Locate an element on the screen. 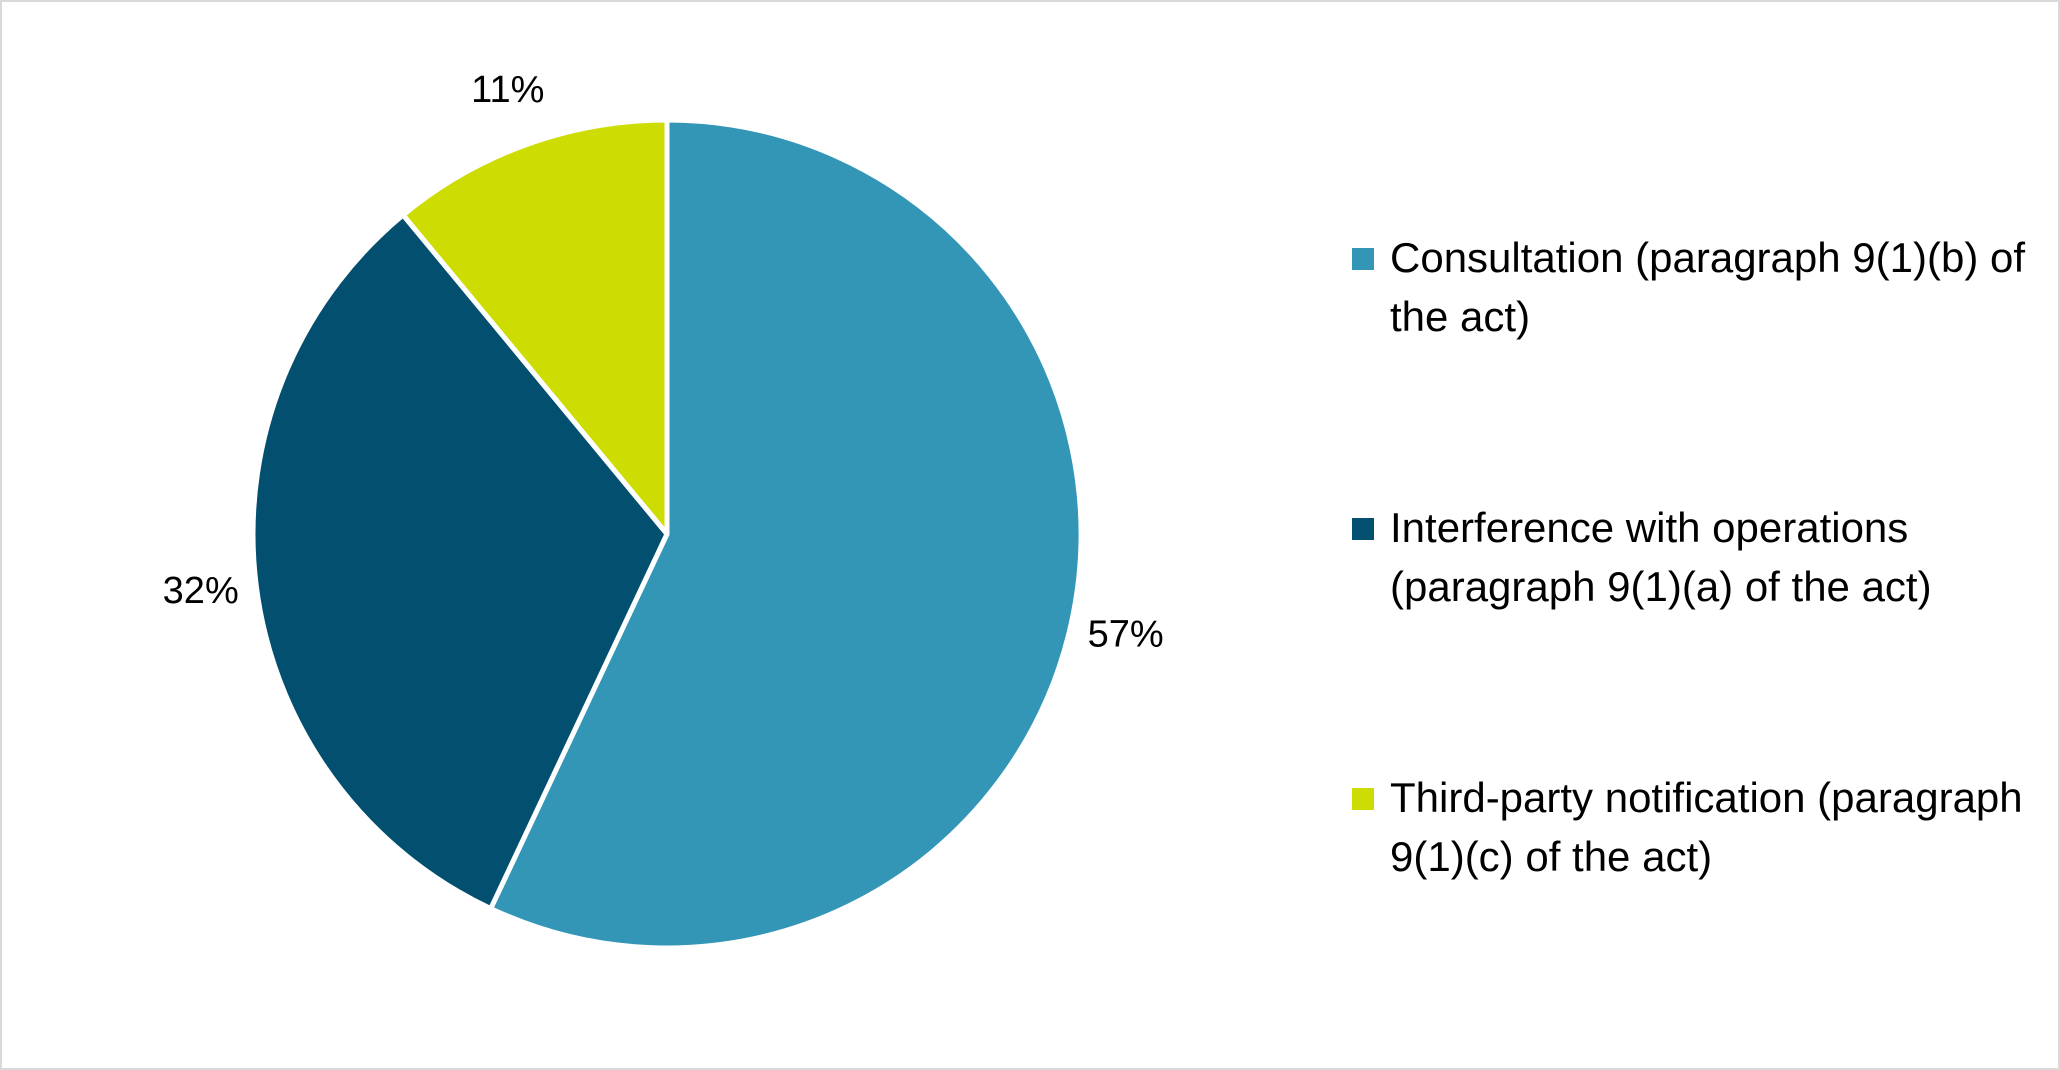  legend-swatch-third-party is located at coordinates (1363, 799).